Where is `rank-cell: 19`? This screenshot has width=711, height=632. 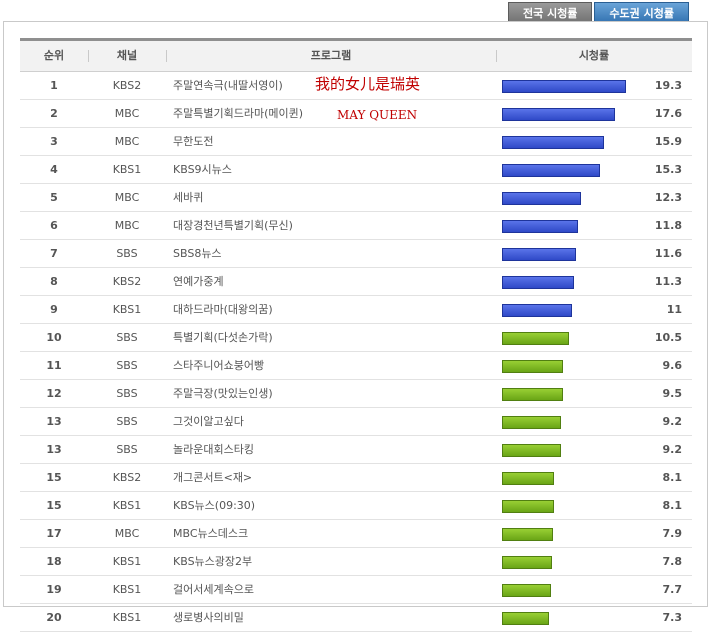 rank-cell: 19 is located at coordinates (54, 589).